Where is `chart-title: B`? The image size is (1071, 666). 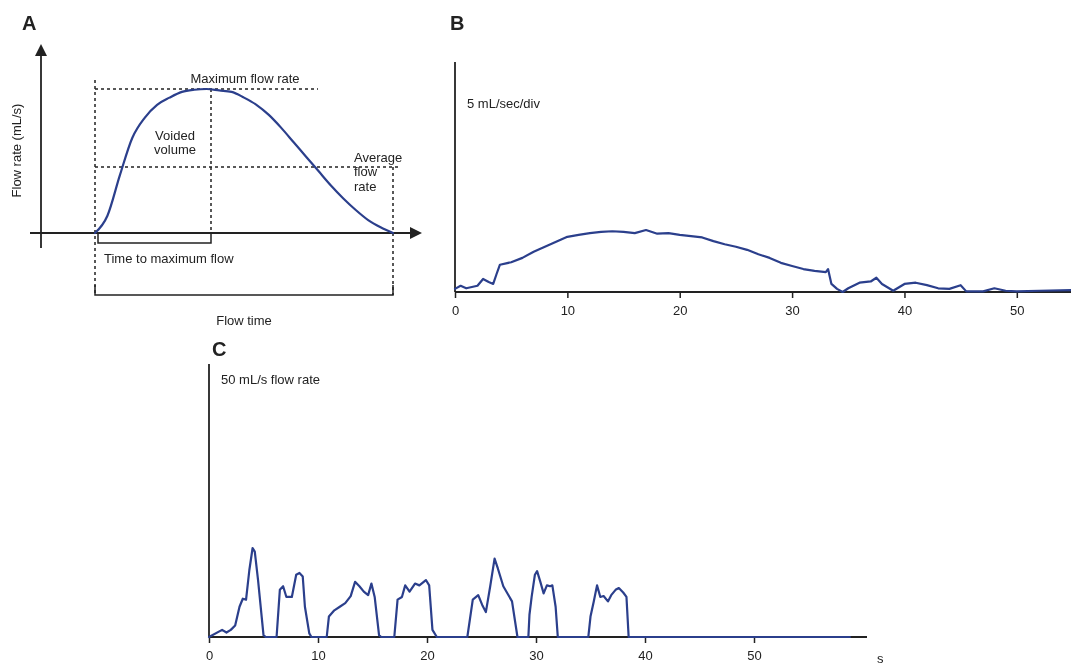
chart-title: B is located at coordinates (457, 23).